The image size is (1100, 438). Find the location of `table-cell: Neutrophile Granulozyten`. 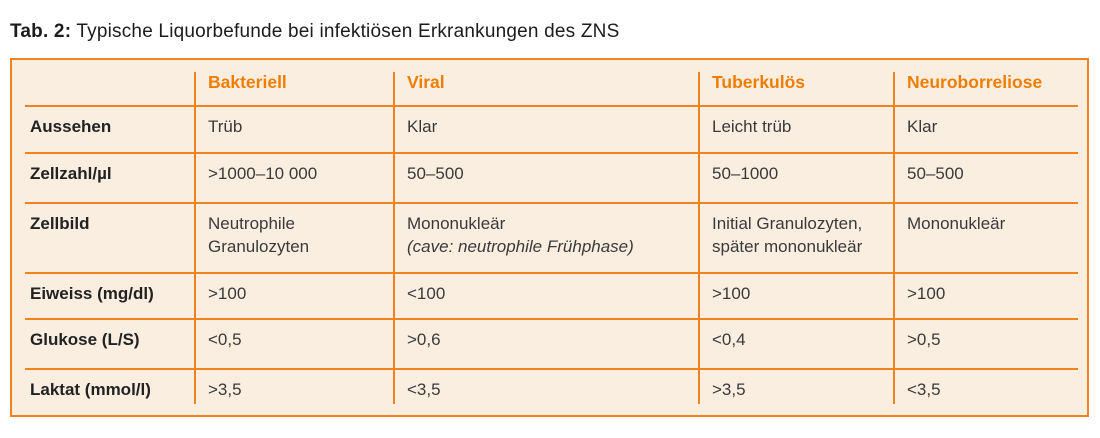

table-cell: Neutrophile Granulozyten is located at coordinates (293, 237).